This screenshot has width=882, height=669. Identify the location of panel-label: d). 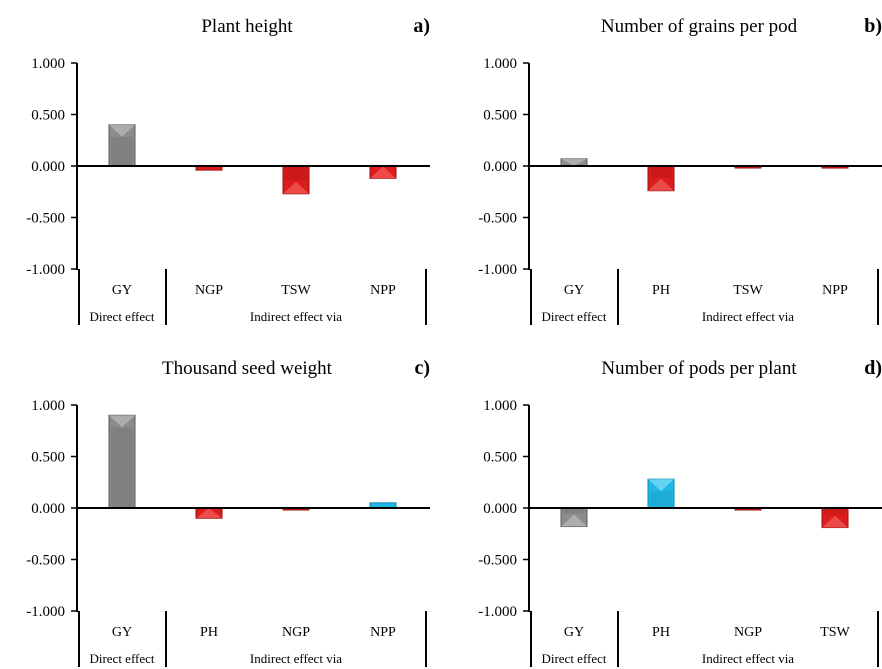
(873, 368).